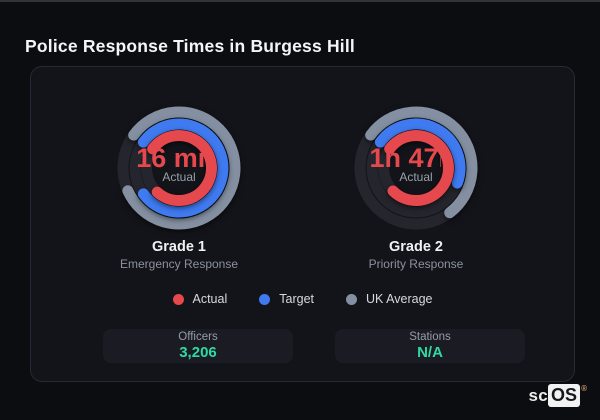 This screenshot has height=420, width=600. What do you see at coordinates (198, 337) in the screenshot?
I see `stat-label-officers: Officers` at bounding box center [198, 337].